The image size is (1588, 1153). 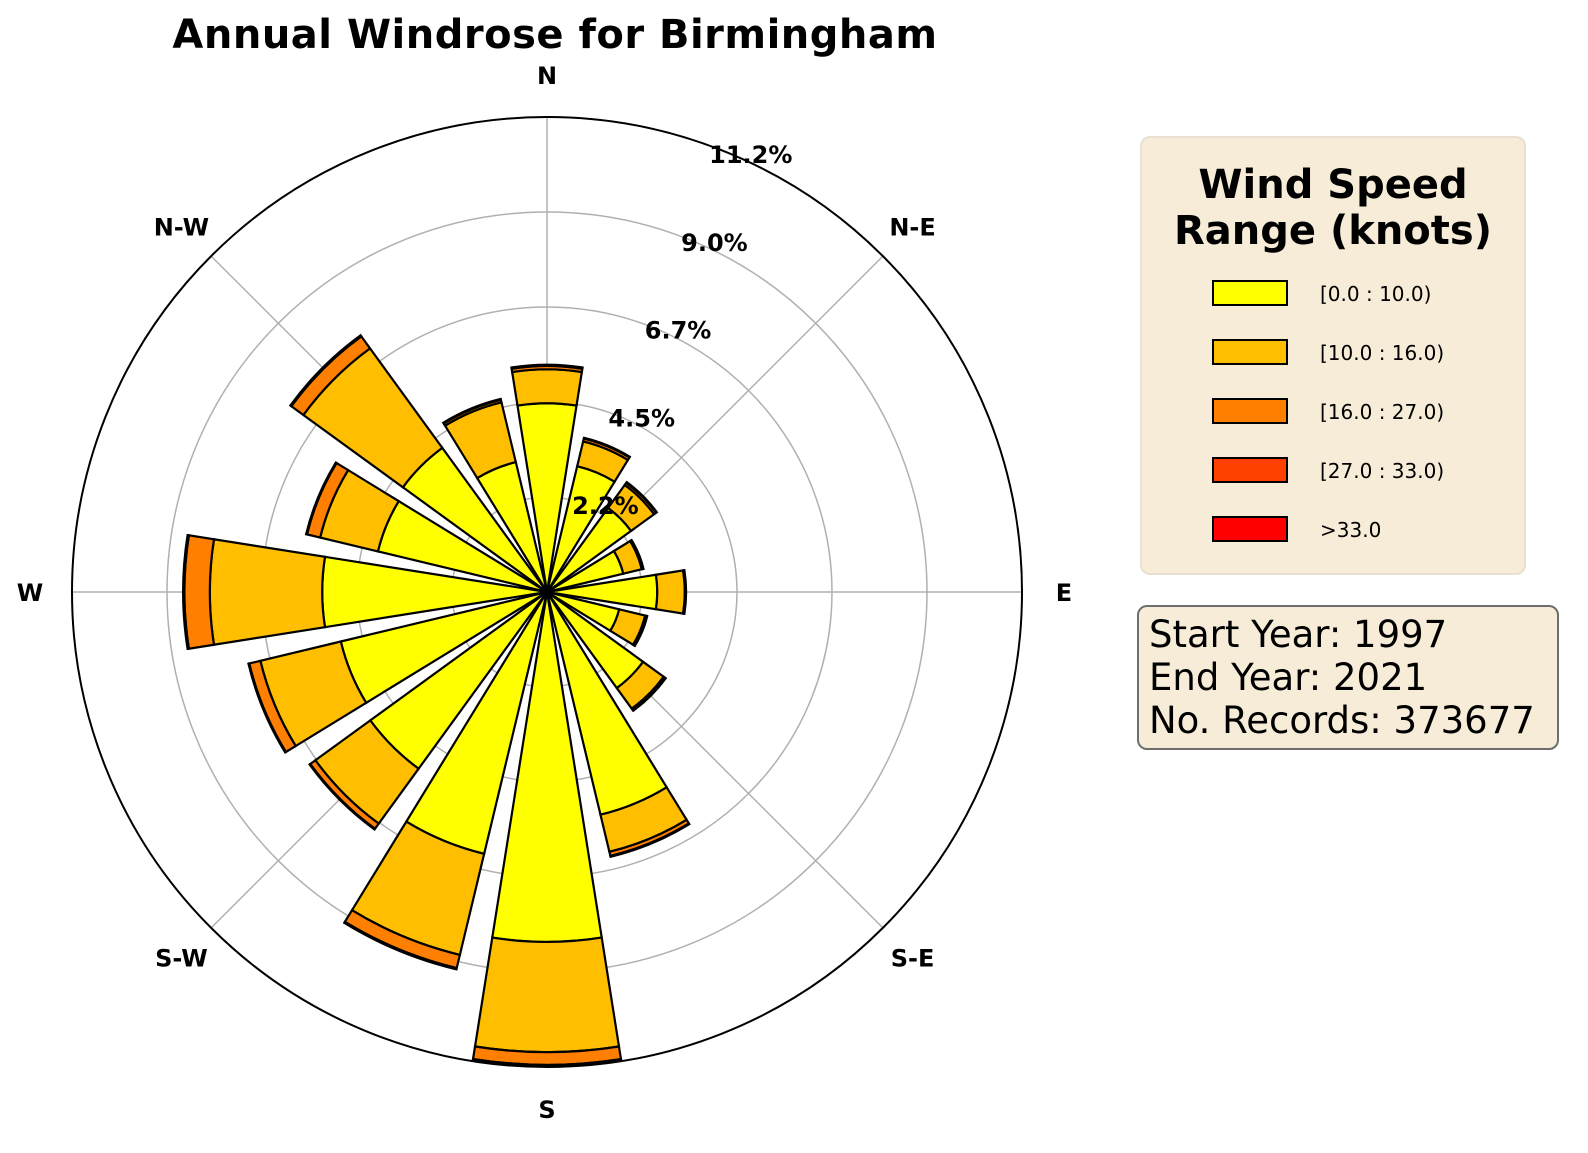 I want to click on legend-entry: [16.0 : 27.0), so click(x=1362, y=413).